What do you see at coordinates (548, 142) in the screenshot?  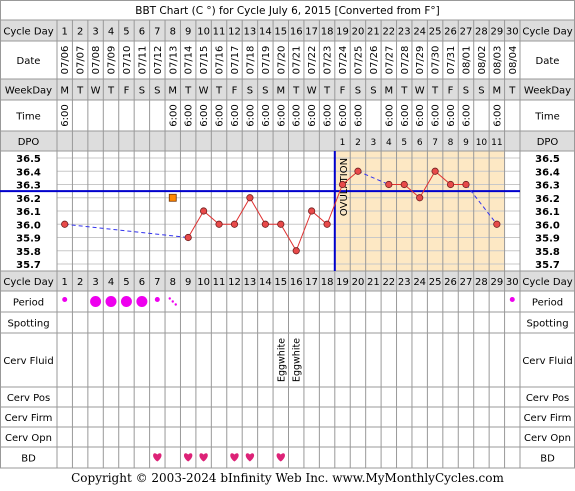 I see `row-label-right-dpo: DPO` at bounding box center [548, 142].